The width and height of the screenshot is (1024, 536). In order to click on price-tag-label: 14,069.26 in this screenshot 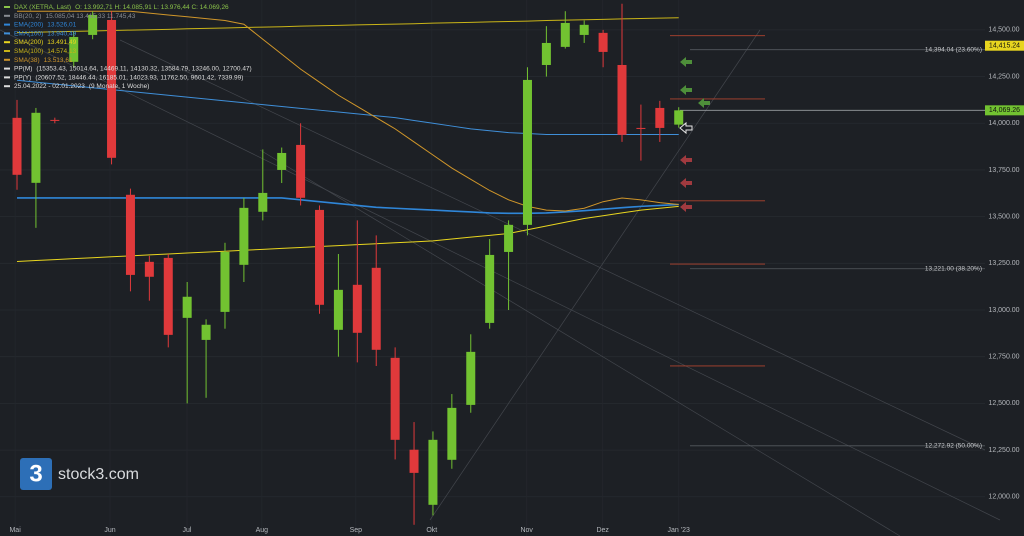, I will do `click(1004, 110)`.